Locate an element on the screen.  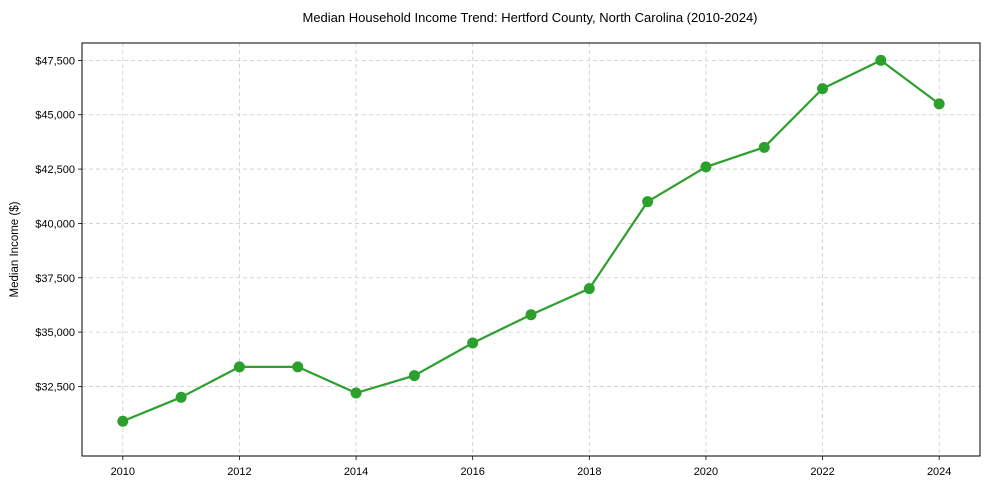
x-axis: 2010 2012 2014 2016 2018 2020 2022 2024 is located at coordinates (531, 467).